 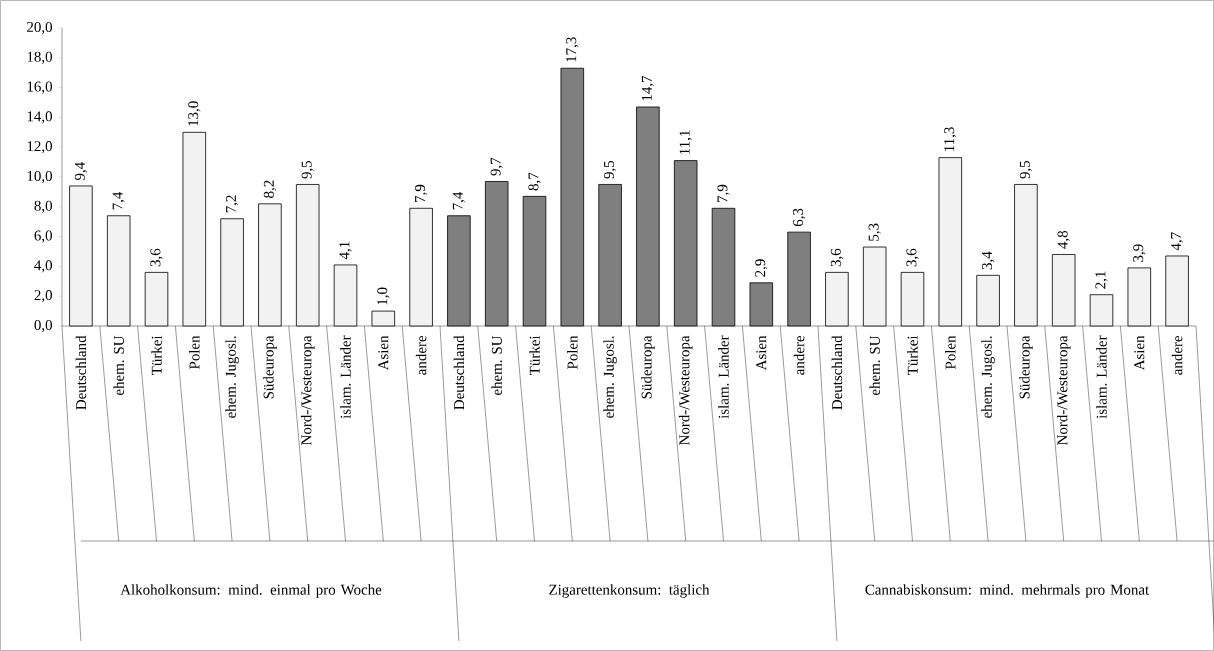 What do you see at coordinates (232, 204) in the screenshot?
I see `data-label: 7,2` at bounding box center [232, 204].